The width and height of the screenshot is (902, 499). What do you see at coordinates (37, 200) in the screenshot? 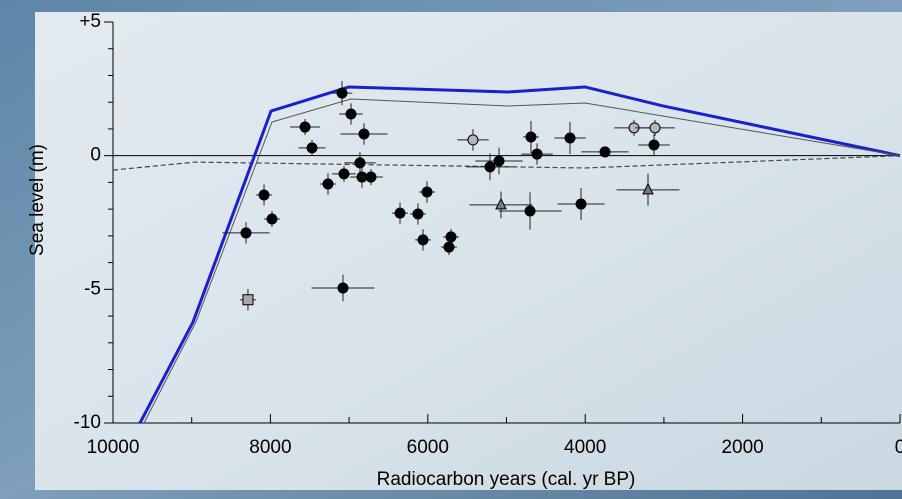
I see `y-axis-label: Sea level (m)` at bounding box center [37, 200].